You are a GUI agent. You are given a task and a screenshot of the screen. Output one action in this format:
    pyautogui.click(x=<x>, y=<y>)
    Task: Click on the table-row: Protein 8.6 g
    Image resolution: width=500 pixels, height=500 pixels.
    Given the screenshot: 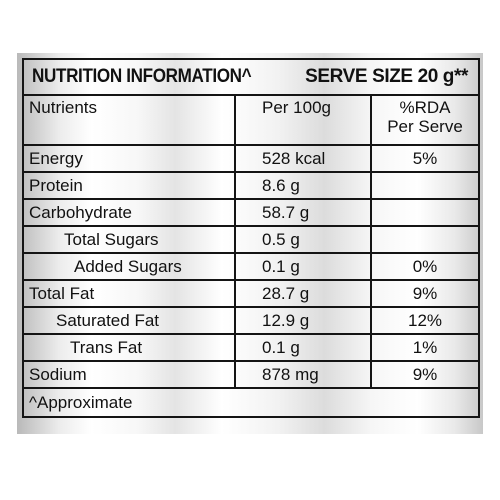 What is the action you would take?
    pyautogui.click(x=251, y=185)
    